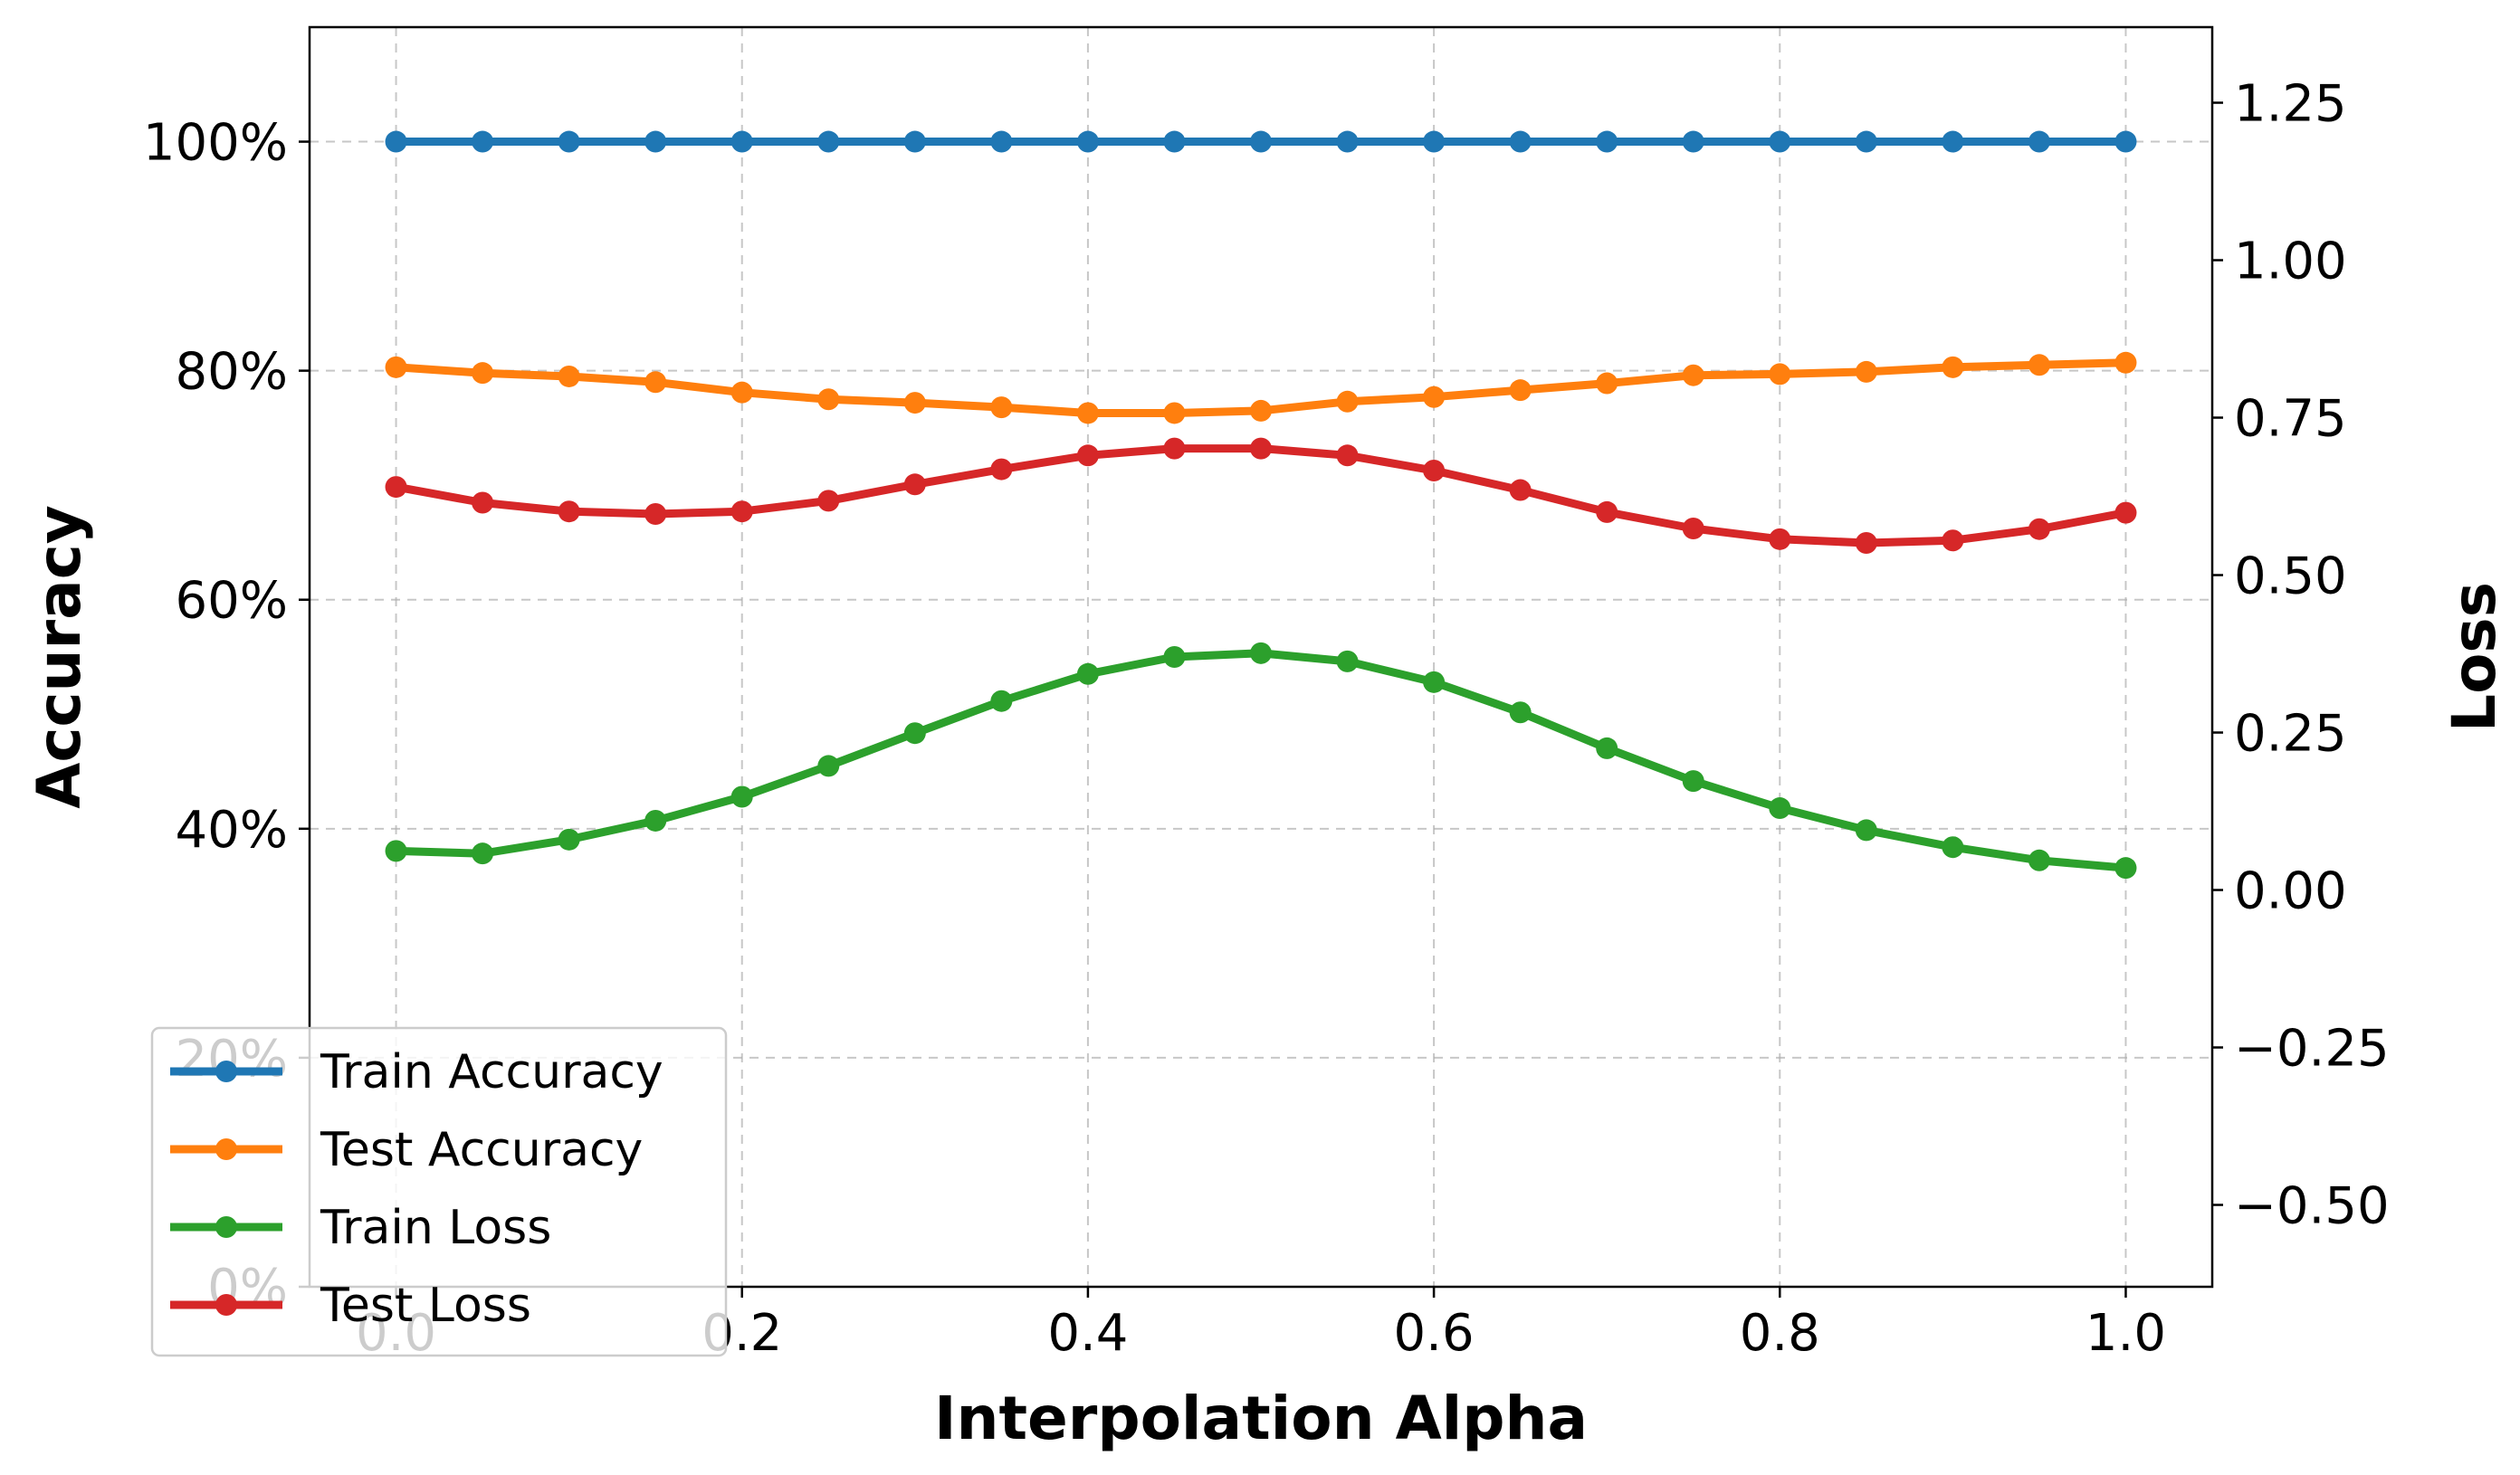 Image resolution: width=2520 pixels, height=1475 pixels. What do you see at coordinates (216, 143) in the screenshot?
I see `y-tick-label-left: 100%` at bounding box center [216, 143].